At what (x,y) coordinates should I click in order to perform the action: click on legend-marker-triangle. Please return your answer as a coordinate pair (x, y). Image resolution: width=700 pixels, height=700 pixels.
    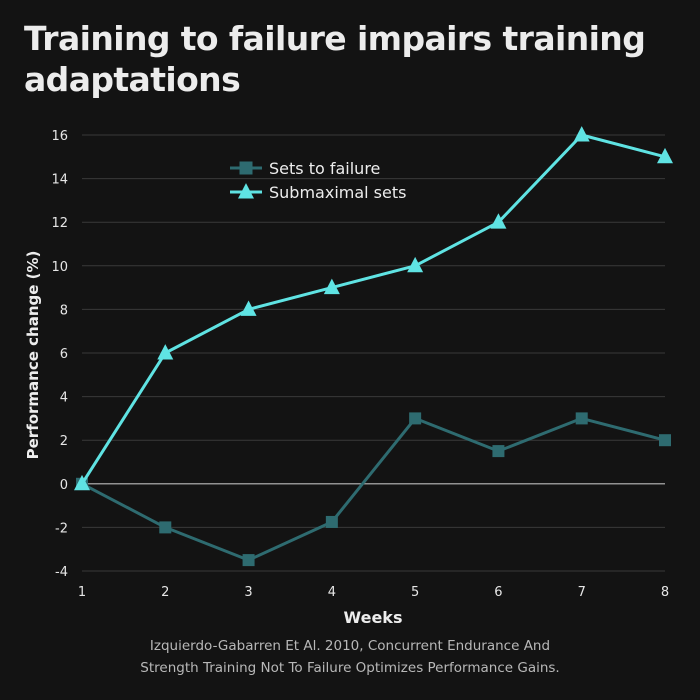
    Looking at the image, I should click on (246, 191).